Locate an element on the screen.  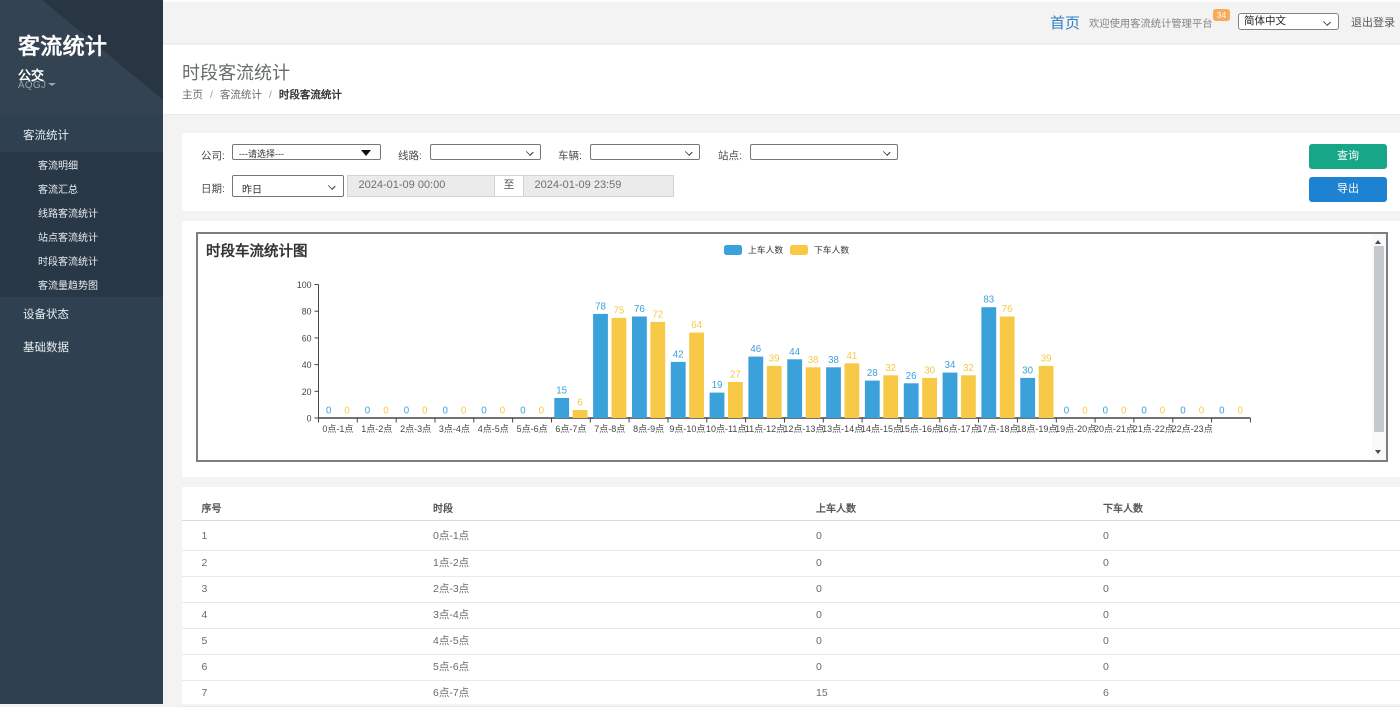
svg-text: 15点-16点 is located at coordinates (920, 429).